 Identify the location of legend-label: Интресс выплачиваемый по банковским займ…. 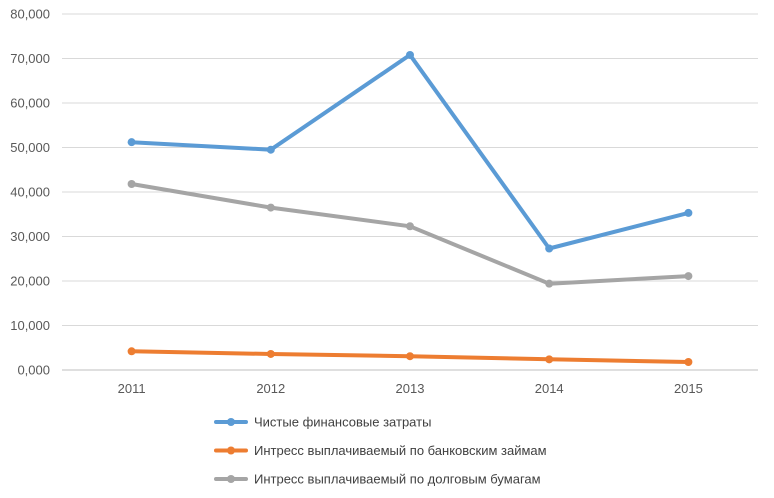
(400, 450).